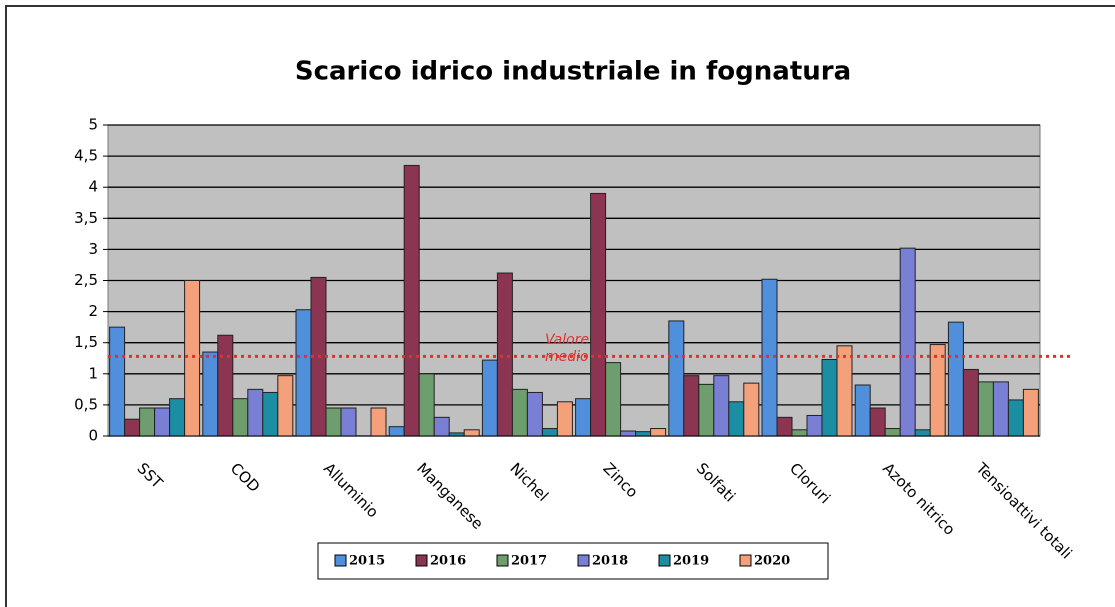 Image resolution: width=1115 pixels, height=607 pixels. Describe the element at coordinates (93, 249) in the screenshot. I see `y-tick-label: 3` at that location.